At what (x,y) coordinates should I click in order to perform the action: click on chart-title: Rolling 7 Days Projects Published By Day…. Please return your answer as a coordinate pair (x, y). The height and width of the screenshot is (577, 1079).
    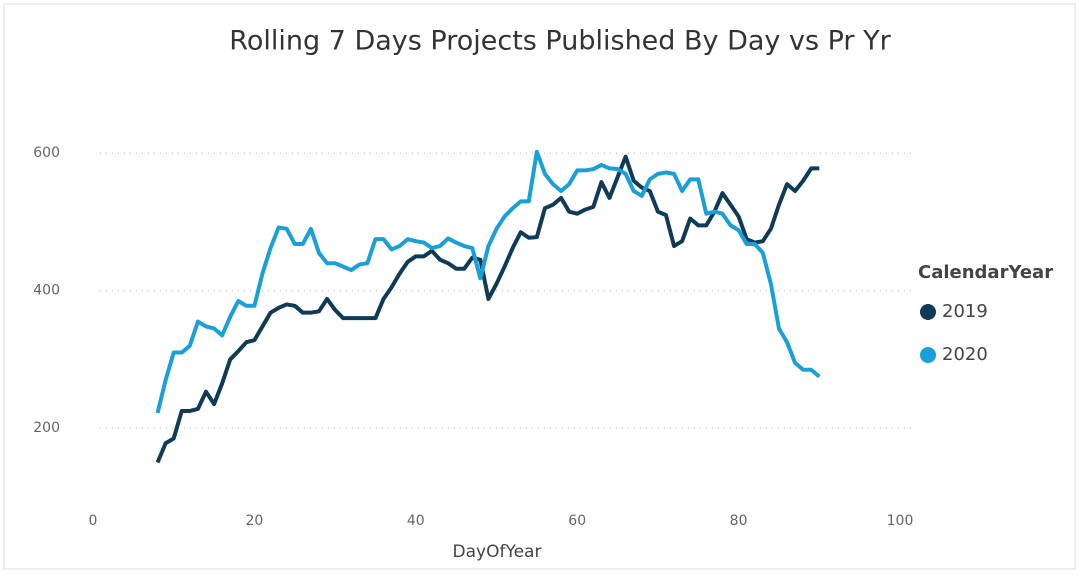
    Looking at the image, I should click on (560, 41).